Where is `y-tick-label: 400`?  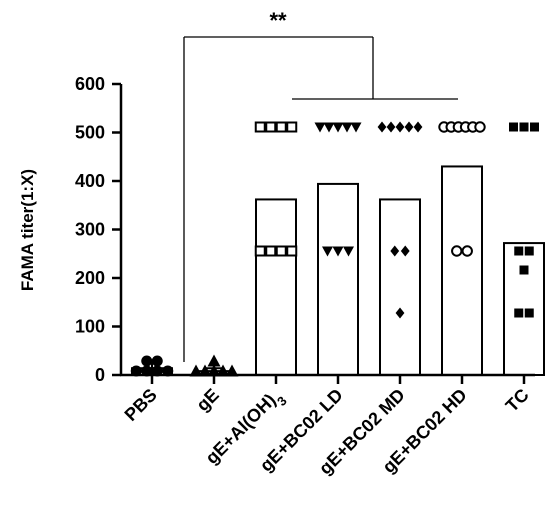 y-tick-label: 400 is located at coordinates (90, 181).